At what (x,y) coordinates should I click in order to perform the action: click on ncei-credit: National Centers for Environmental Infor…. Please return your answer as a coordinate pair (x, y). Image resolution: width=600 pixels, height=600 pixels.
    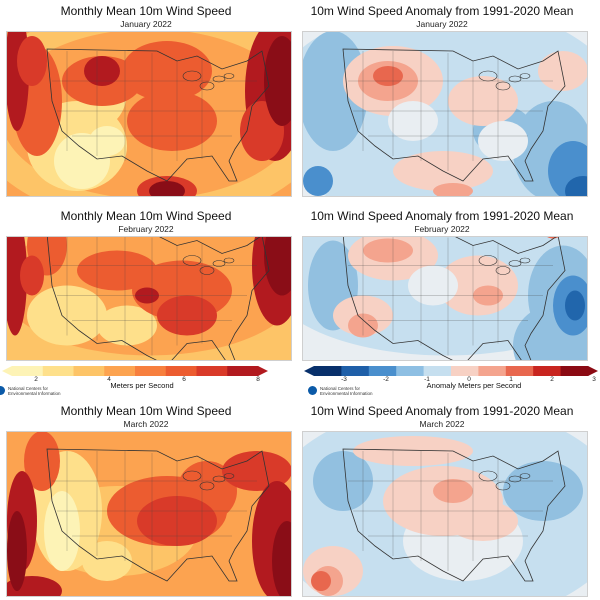
    Looking at the image, I should click on (346, 391).